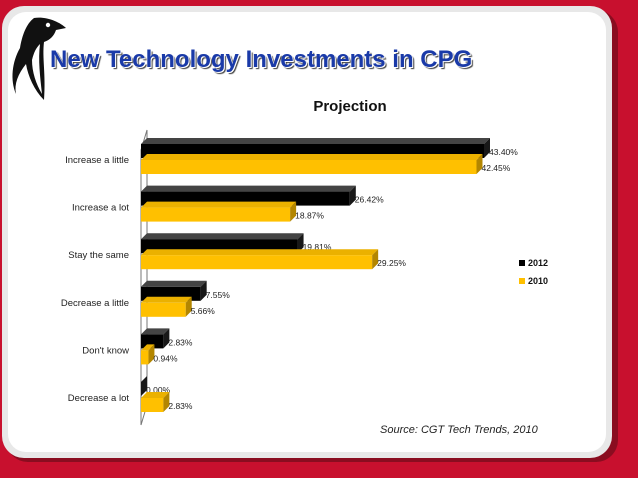  What do you see at coordinates (369, 200) in the screenshot?
I see `data-label: 26.42%` at bounding box center [369, 200].